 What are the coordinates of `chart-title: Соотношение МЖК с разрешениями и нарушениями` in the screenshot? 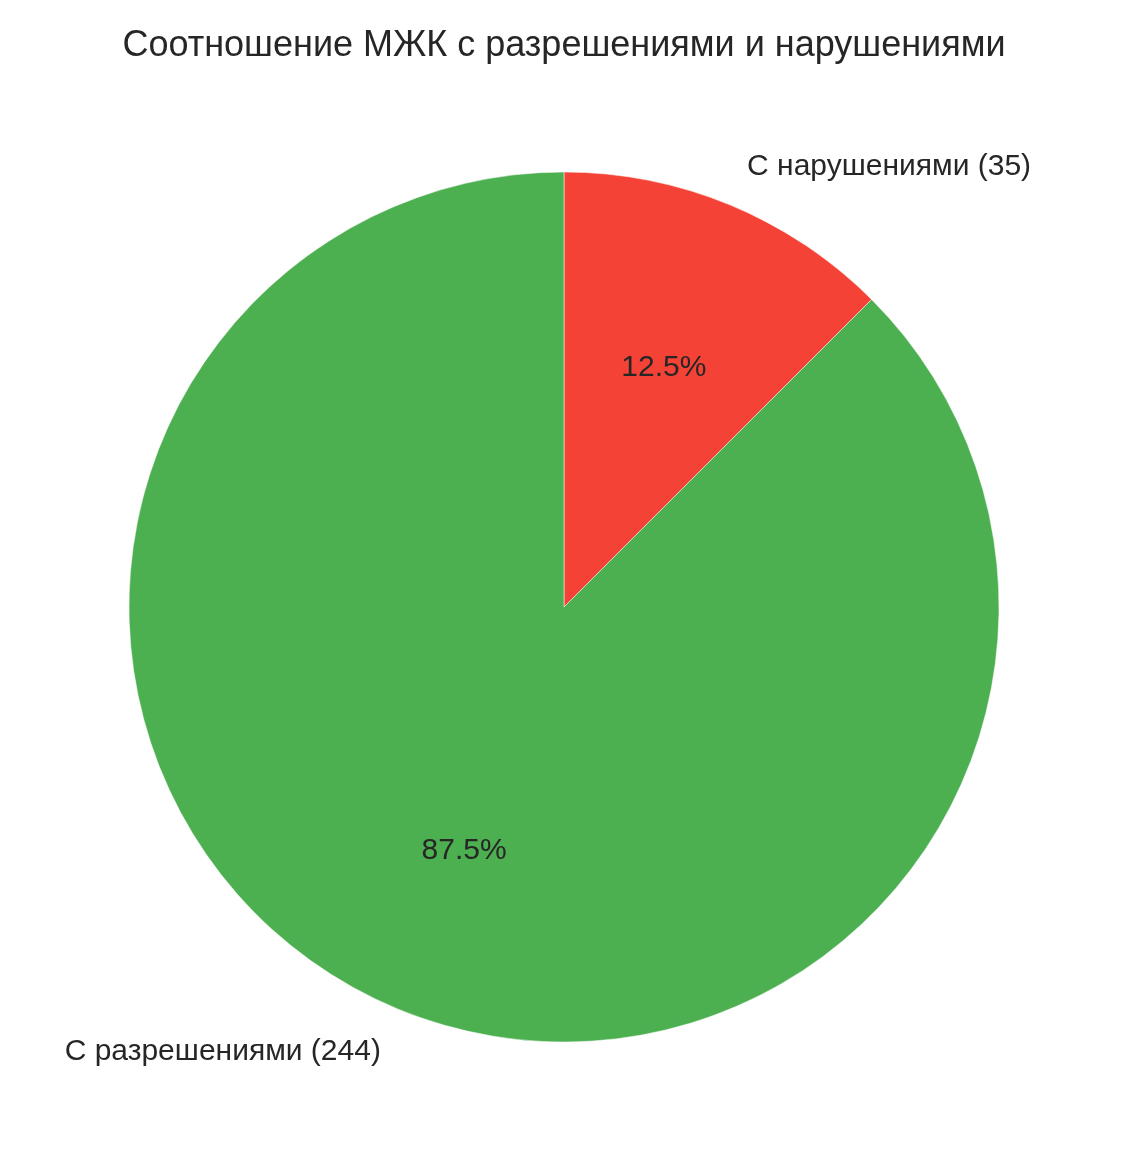 It's located at (564, 43).